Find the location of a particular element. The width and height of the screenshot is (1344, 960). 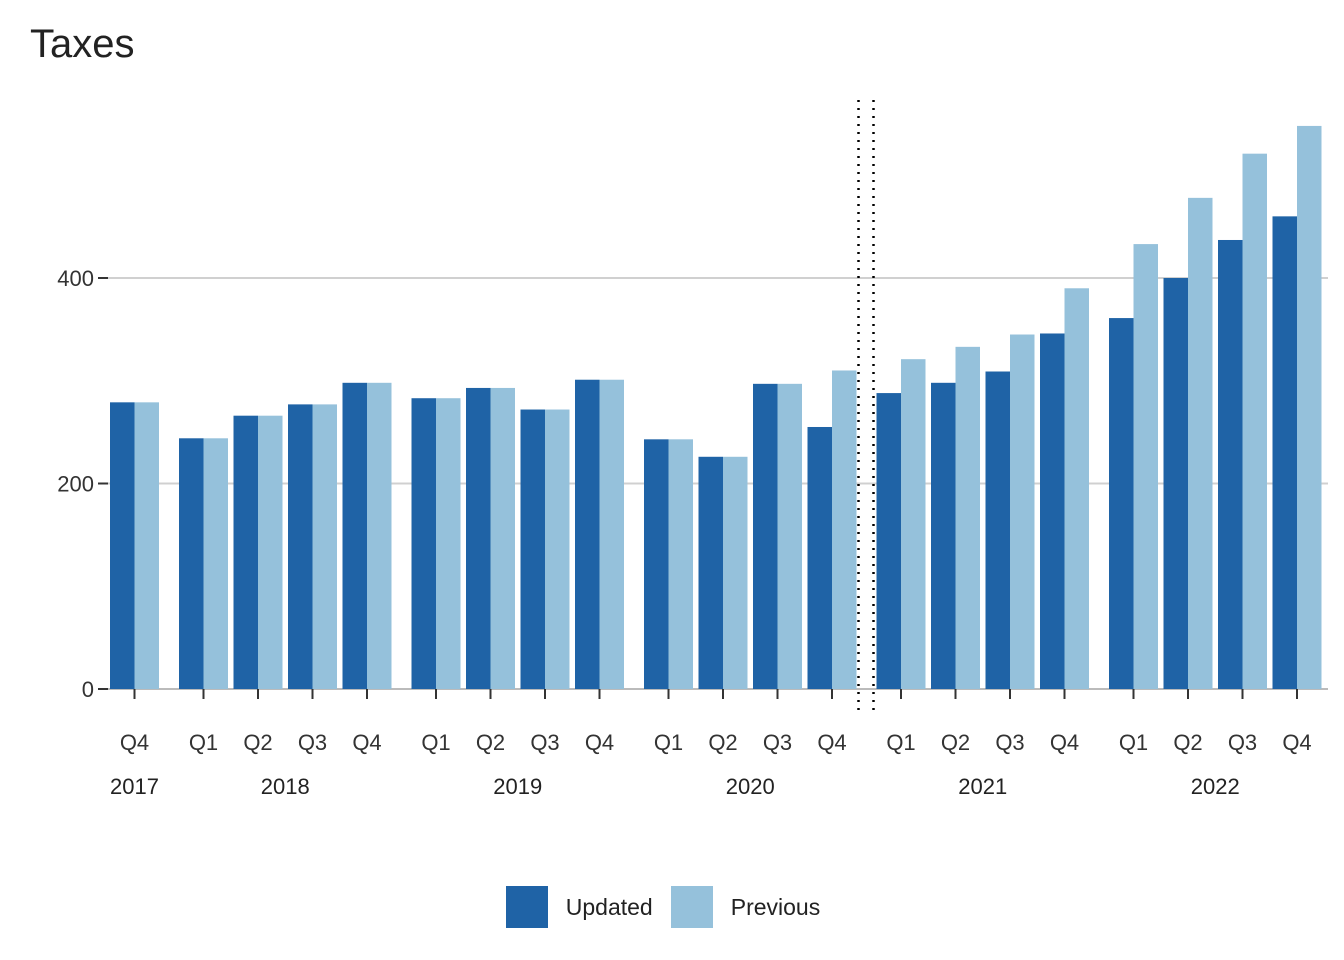

bar-updated-2022-Q4 is located at coordinates (1284, 452).